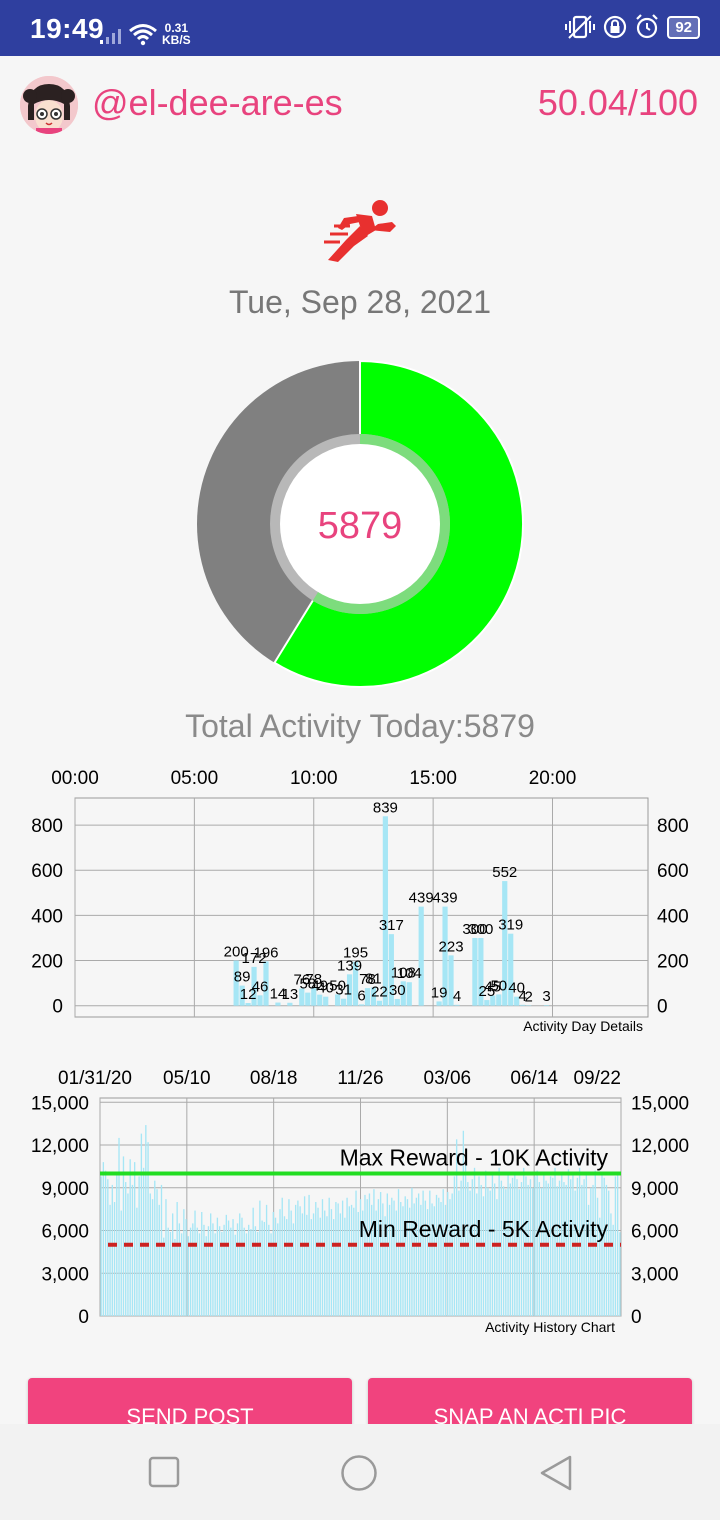 The height and width of the screenshot is (1520, 720). What do you see at coordinates (445, 898) in the screenshot?
I see `day-chart-data-label: 439` at bounding box center [445, 898].